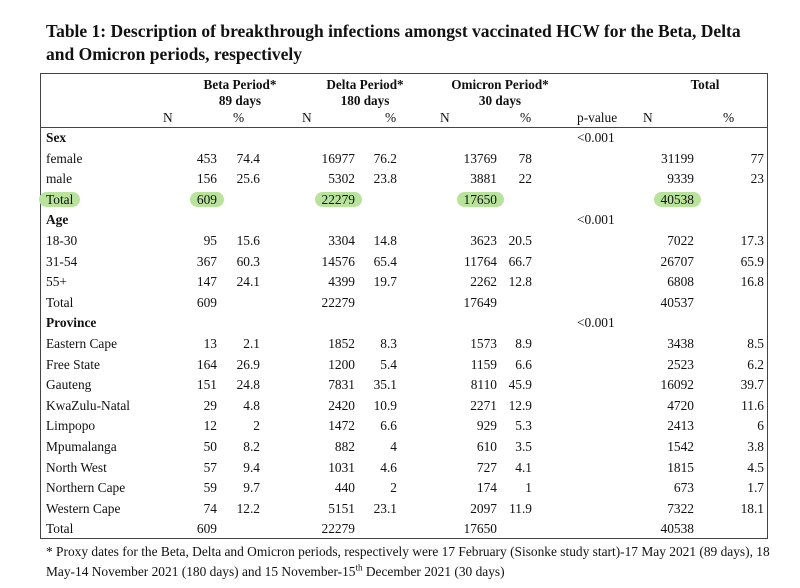 The width and height of the screenshot is (800, 588). What do you see at coordinates (341, 240) in the screenshot?
I see `delta-n-cell: 3304` at bounding box center [341, 240].